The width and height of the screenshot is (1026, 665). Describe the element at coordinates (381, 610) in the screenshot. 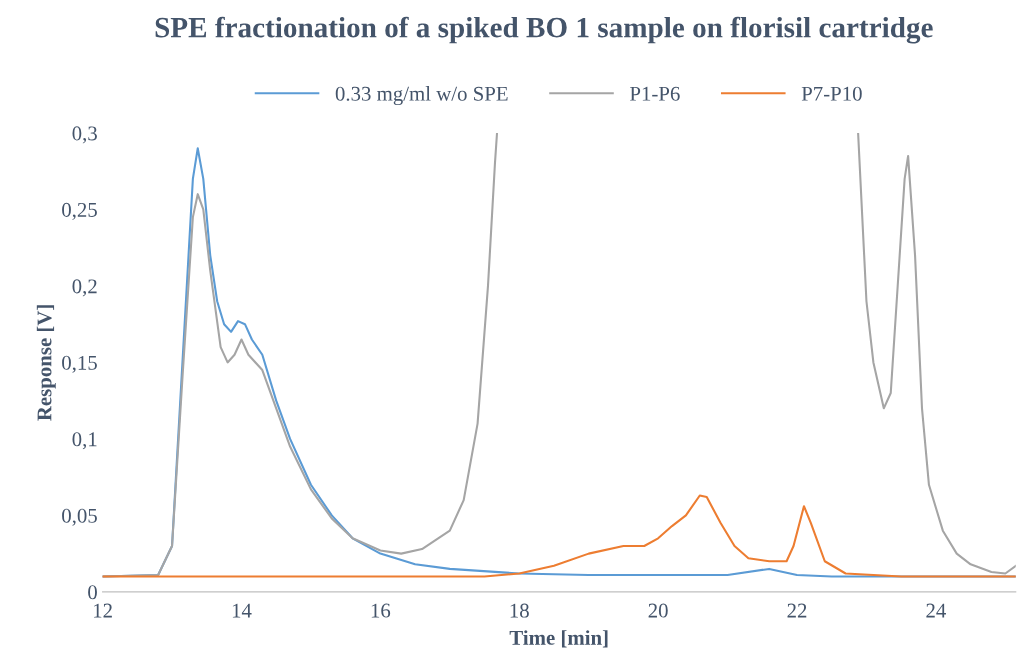

I see `x-tick-label: 16` at that location.